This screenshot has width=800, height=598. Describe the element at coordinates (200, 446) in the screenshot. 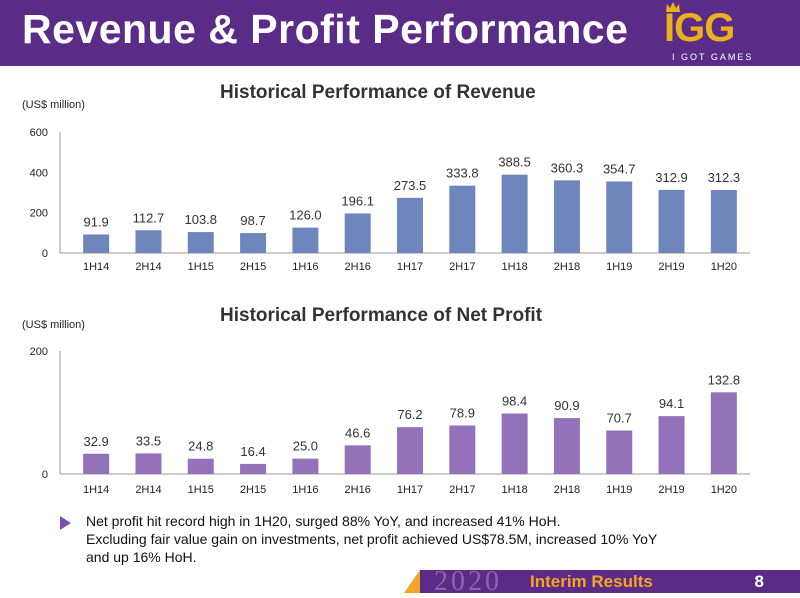

I see `data-label: 24.8` at that location.